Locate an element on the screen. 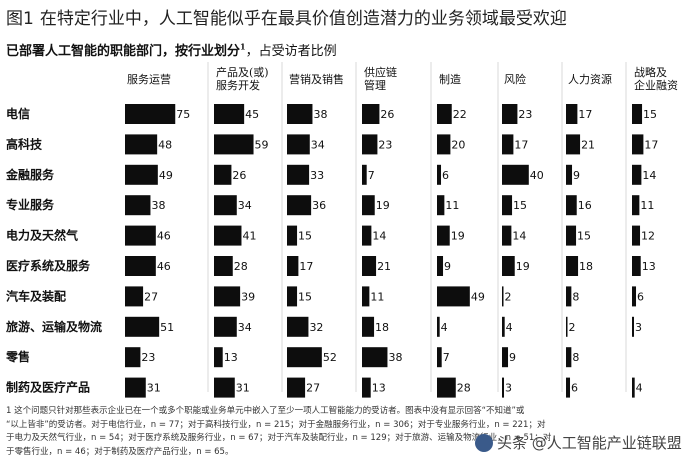 The image size is (700, 467). bar-value-label: 32 is located at coordinates (316, 327).